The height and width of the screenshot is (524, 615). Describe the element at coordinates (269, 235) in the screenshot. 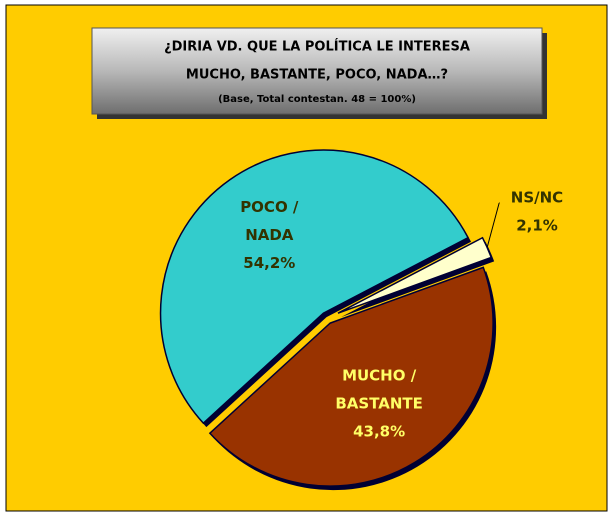

I see `slice-label: NADA` at that location.